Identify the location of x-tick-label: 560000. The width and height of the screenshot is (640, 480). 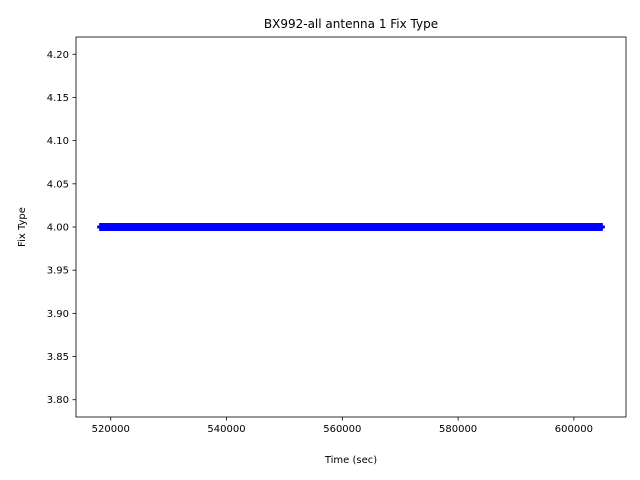
(342, 429).